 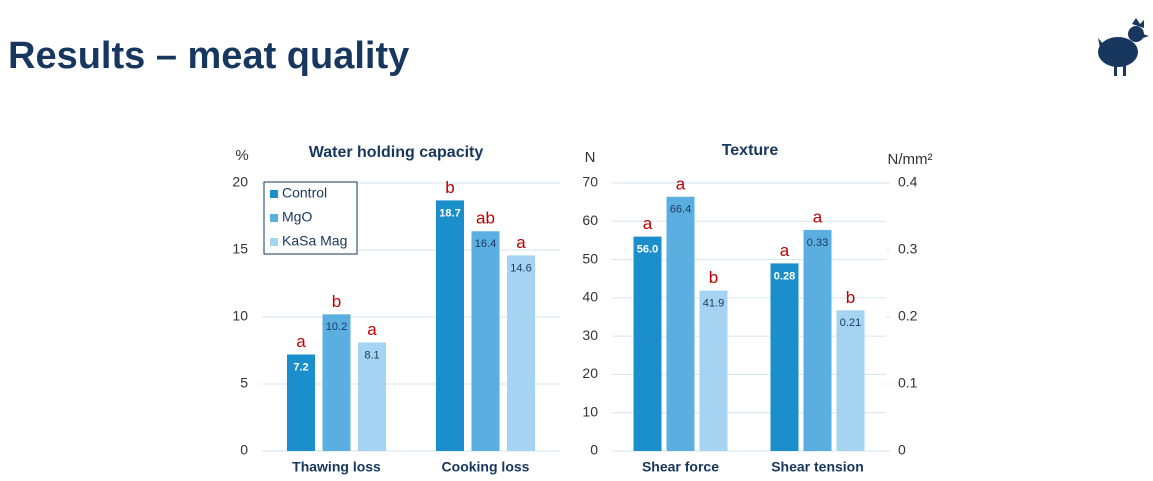 I want to click on value-label: 41.9, so click(x=713, y=303).